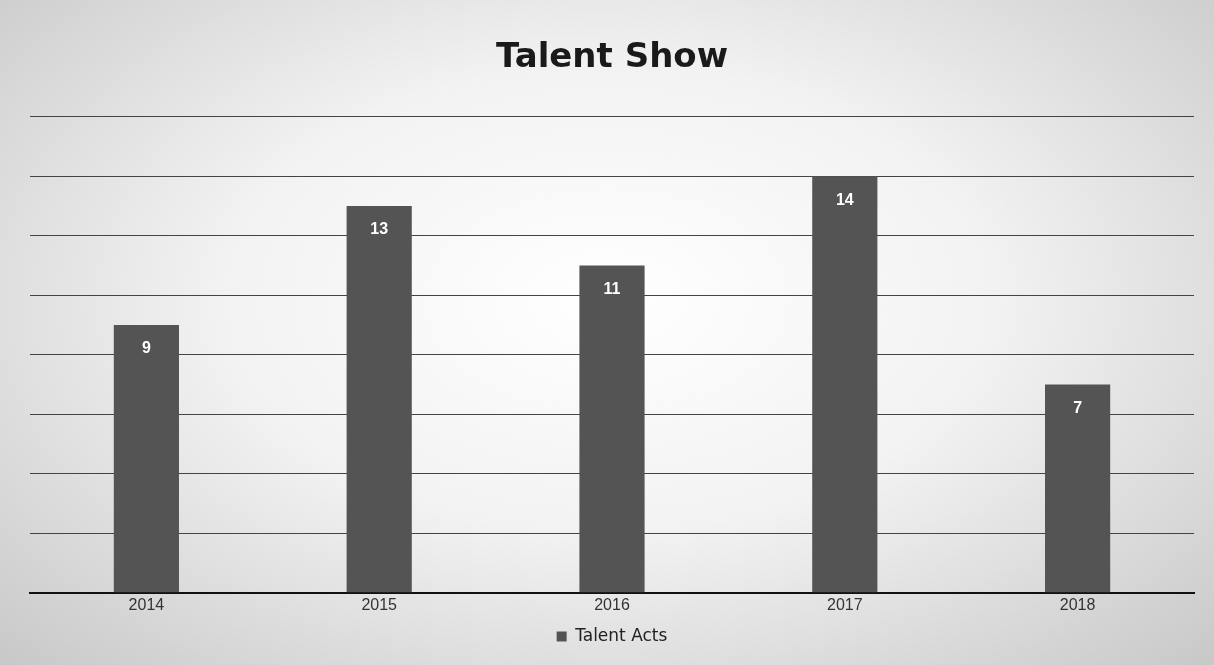  What do you see at coordinates (146, 604) in the screenshot?
I see `x-tick-label: 2014` at bounding box center [146, 604].